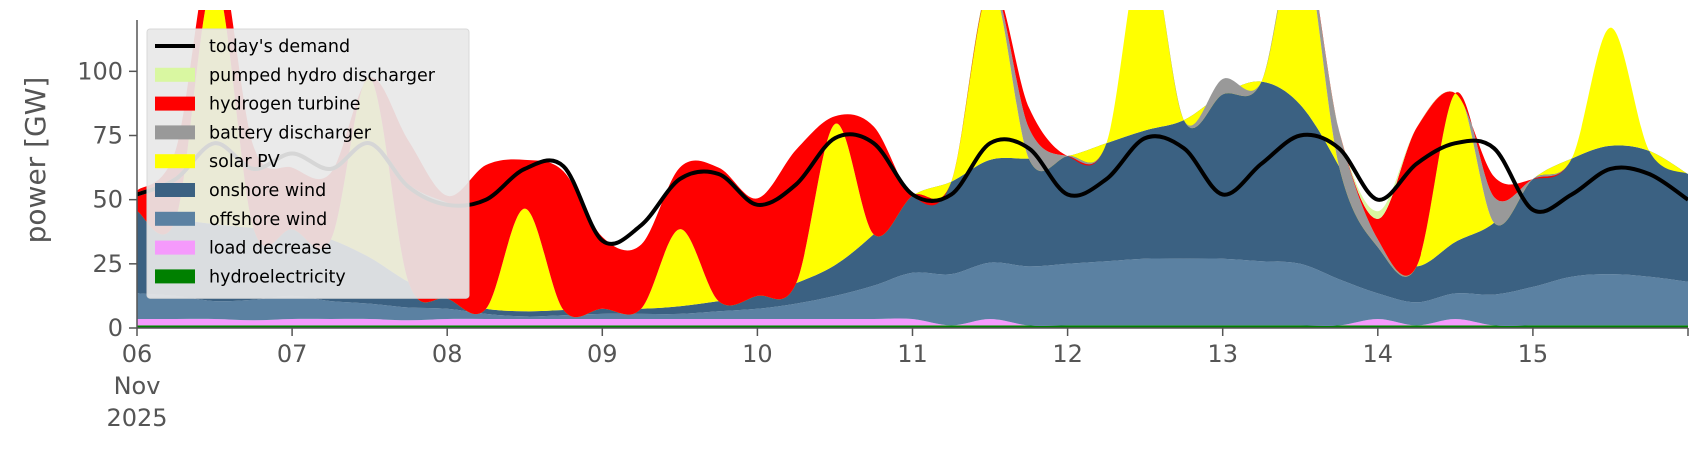 The height and width of the screenshot is (460, 1706). I want to click on legend-swatch-load-decrease, so click(175, 247).